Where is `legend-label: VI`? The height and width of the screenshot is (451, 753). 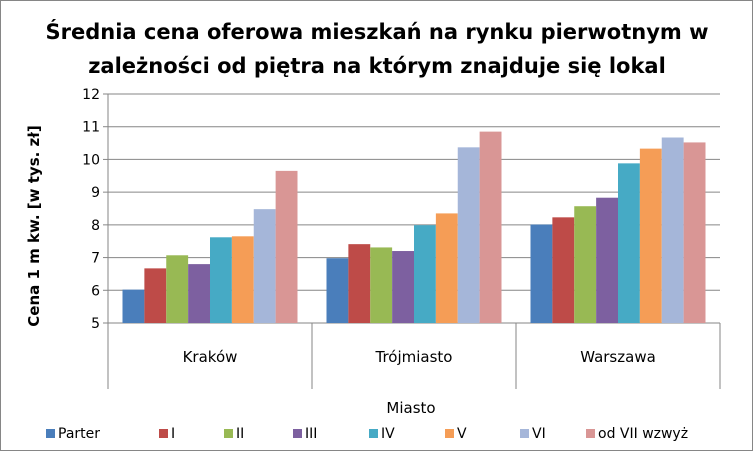 legend-label: VI is located at coordinates (539, 434).